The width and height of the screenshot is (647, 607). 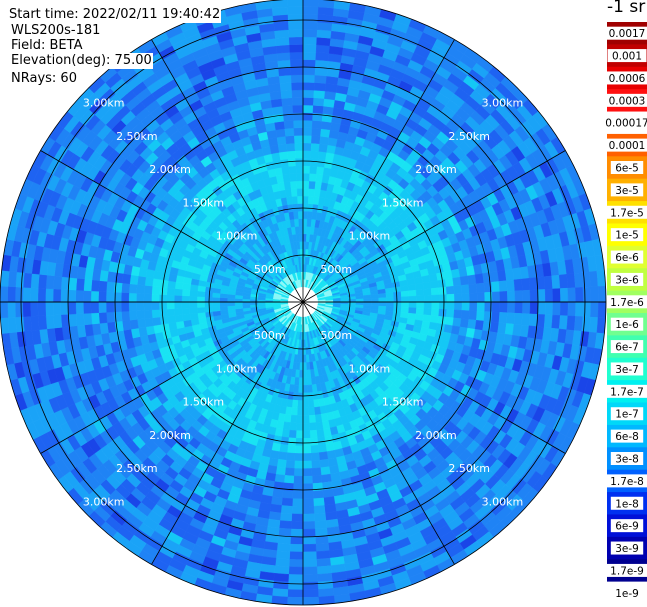 I want to click on colorbar-label: 3e-6, so click(x=627, y=280).